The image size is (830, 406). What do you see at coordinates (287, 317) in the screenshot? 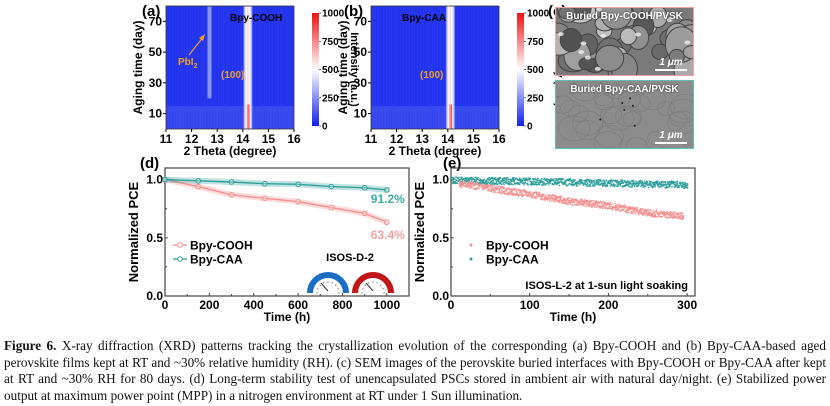
I see `x-axis-label: Time (h)` at bounding box center [287, 317].